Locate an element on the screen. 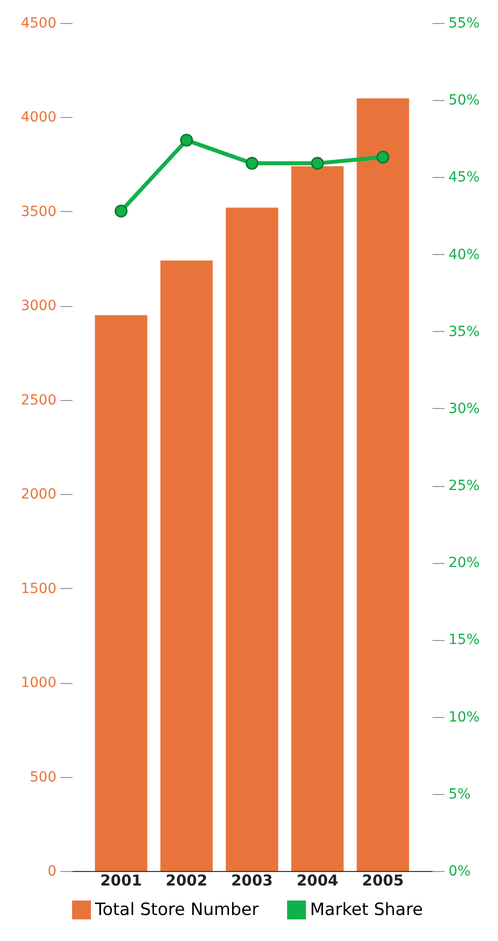 The width and height of the screenshot is (498, 941). y-tick-label: 4500 is located at coordinates (38, 24).